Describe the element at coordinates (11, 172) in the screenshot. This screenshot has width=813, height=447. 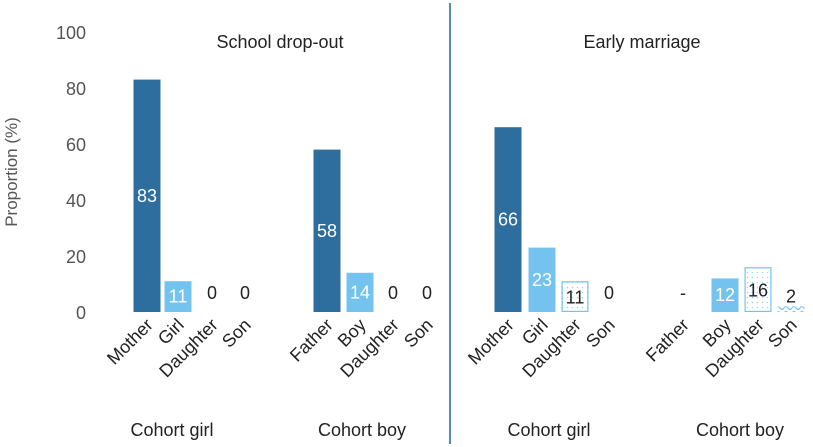
I see `y-axis-label: Proportion (%)` at that location.